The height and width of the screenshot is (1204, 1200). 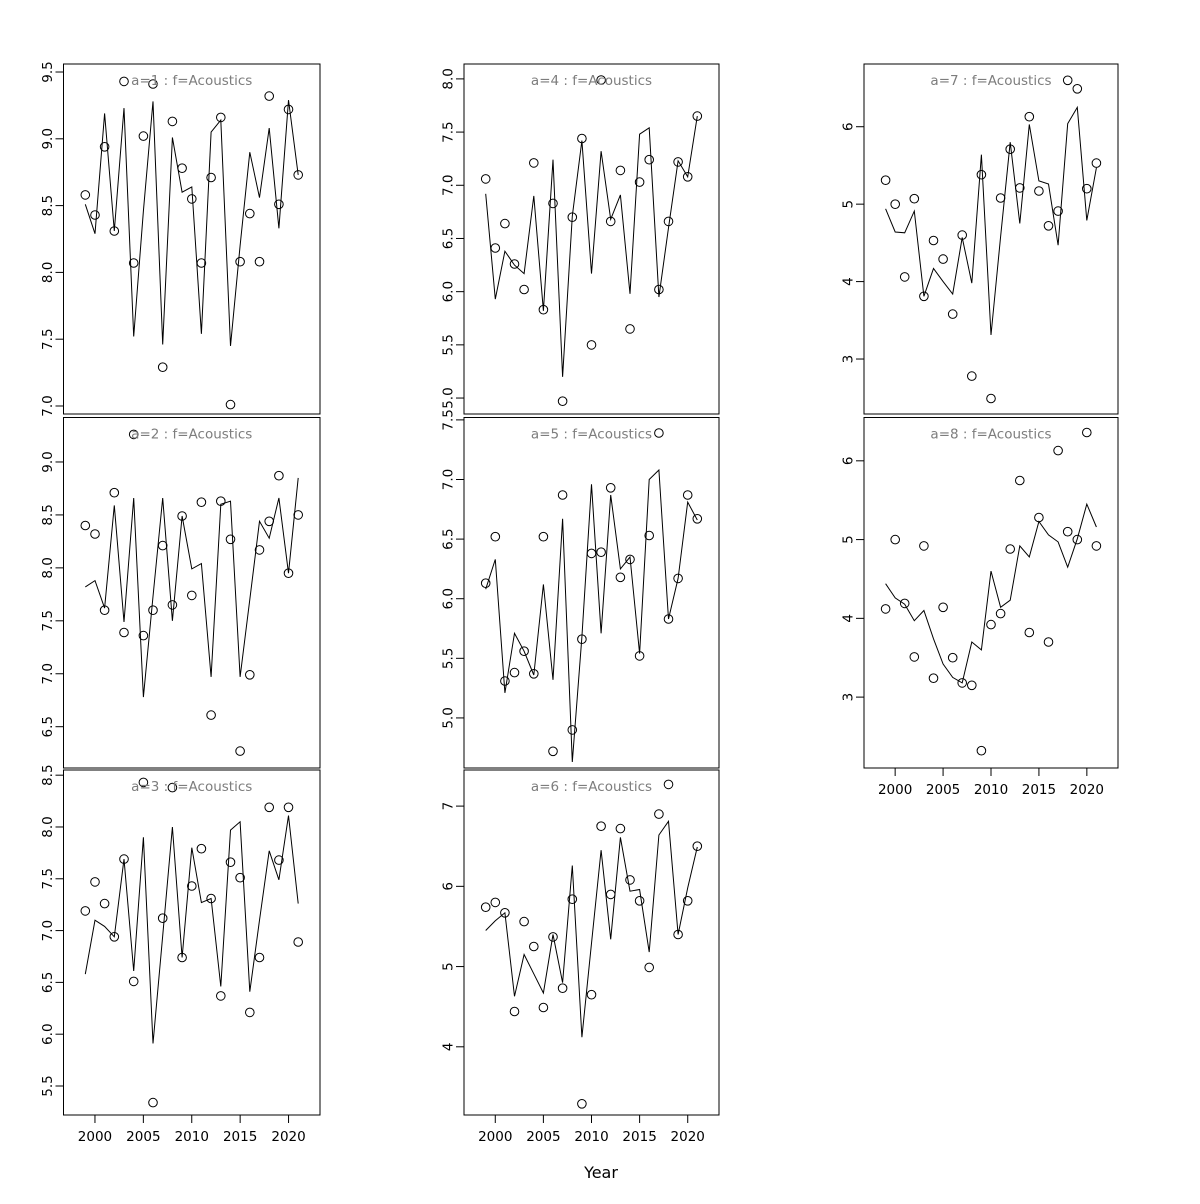 What do you see at coordinates (449, 886) in the screenshot?
I see `y-tick-label: 6` at bounding box center [449, 886].